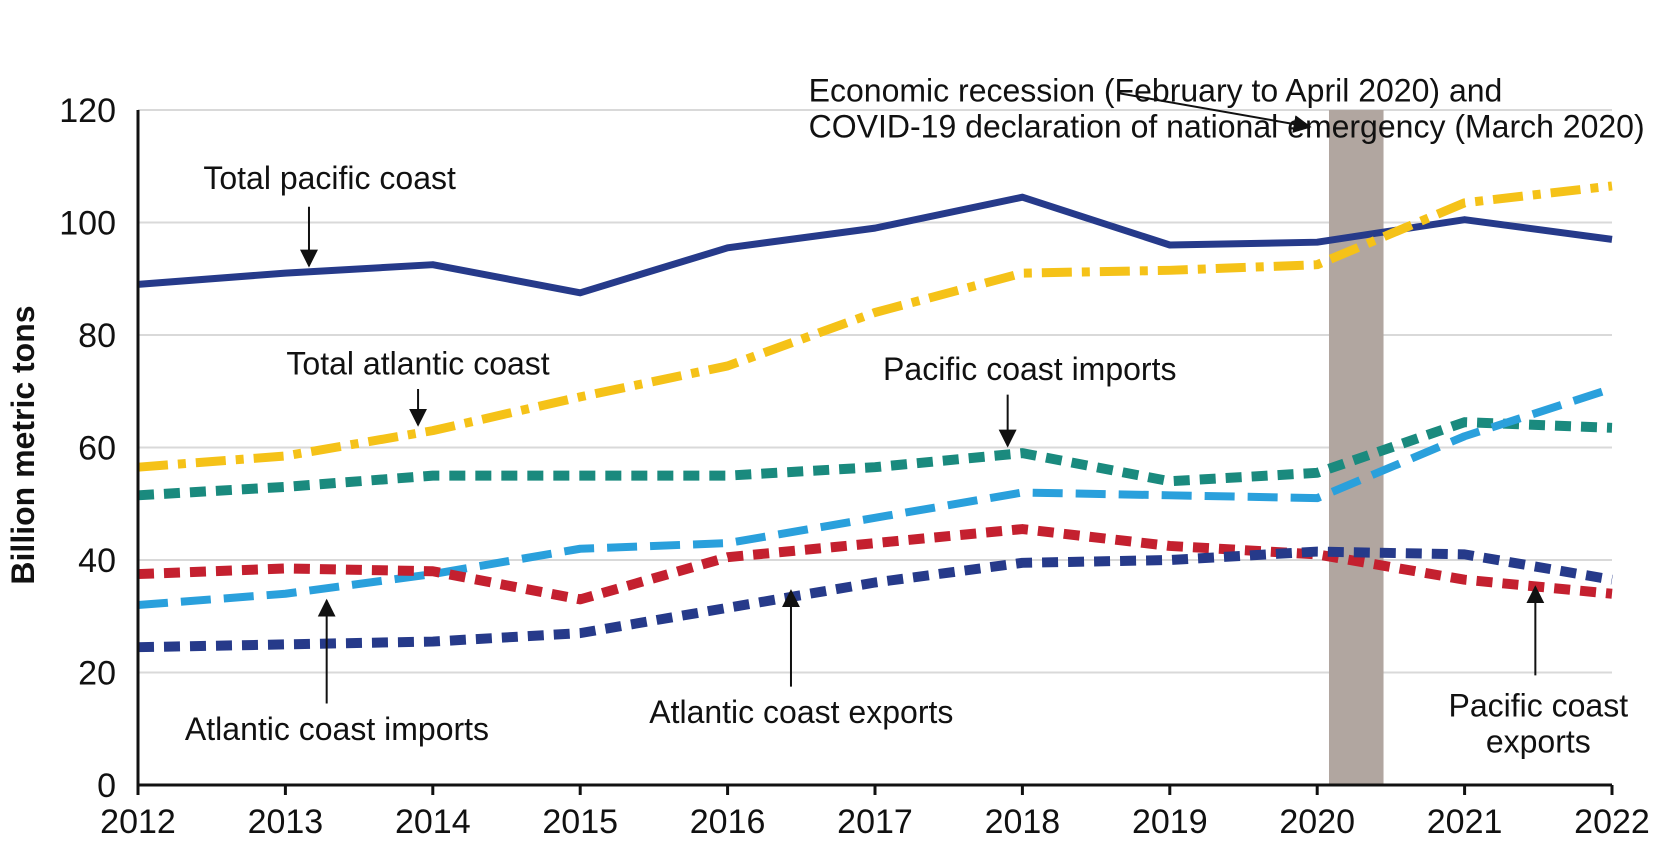  Describe the element at coordinates (106, 786) in the screenshot. I see `y-tick-label: 0` at that location.